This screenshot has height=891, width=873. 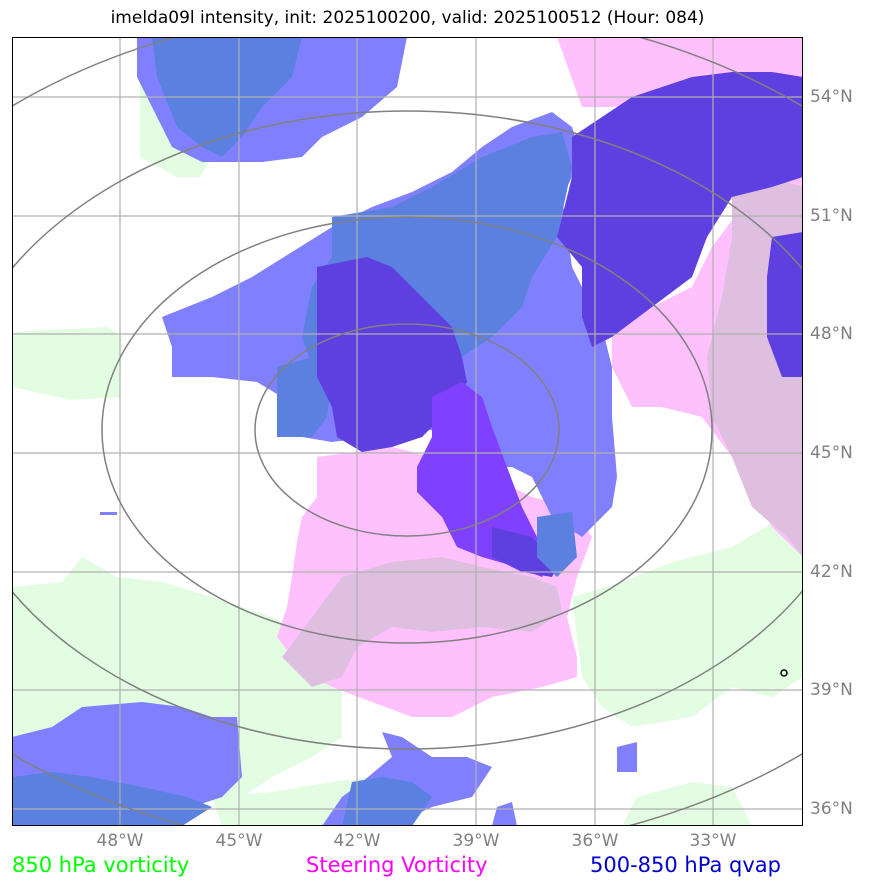 What do you see at coordinates (831, 97) in the screenshot?
I see `lat-tick-54n: 54°N` at bounding box center [831, 97].